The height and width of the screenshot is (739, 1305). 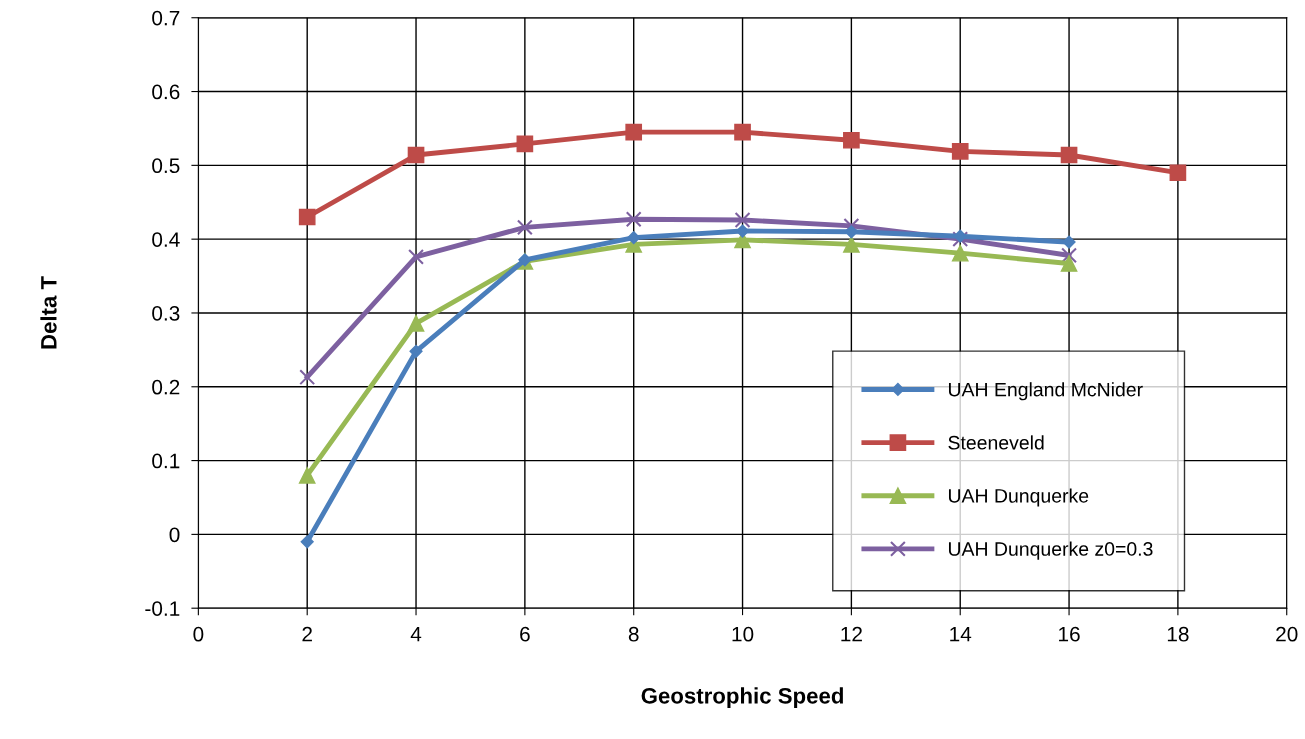 What do you see at coordinates (166, 166) in the screenshot?
I see `y-tick-label: 0.5` at bounding box center [166, 166].